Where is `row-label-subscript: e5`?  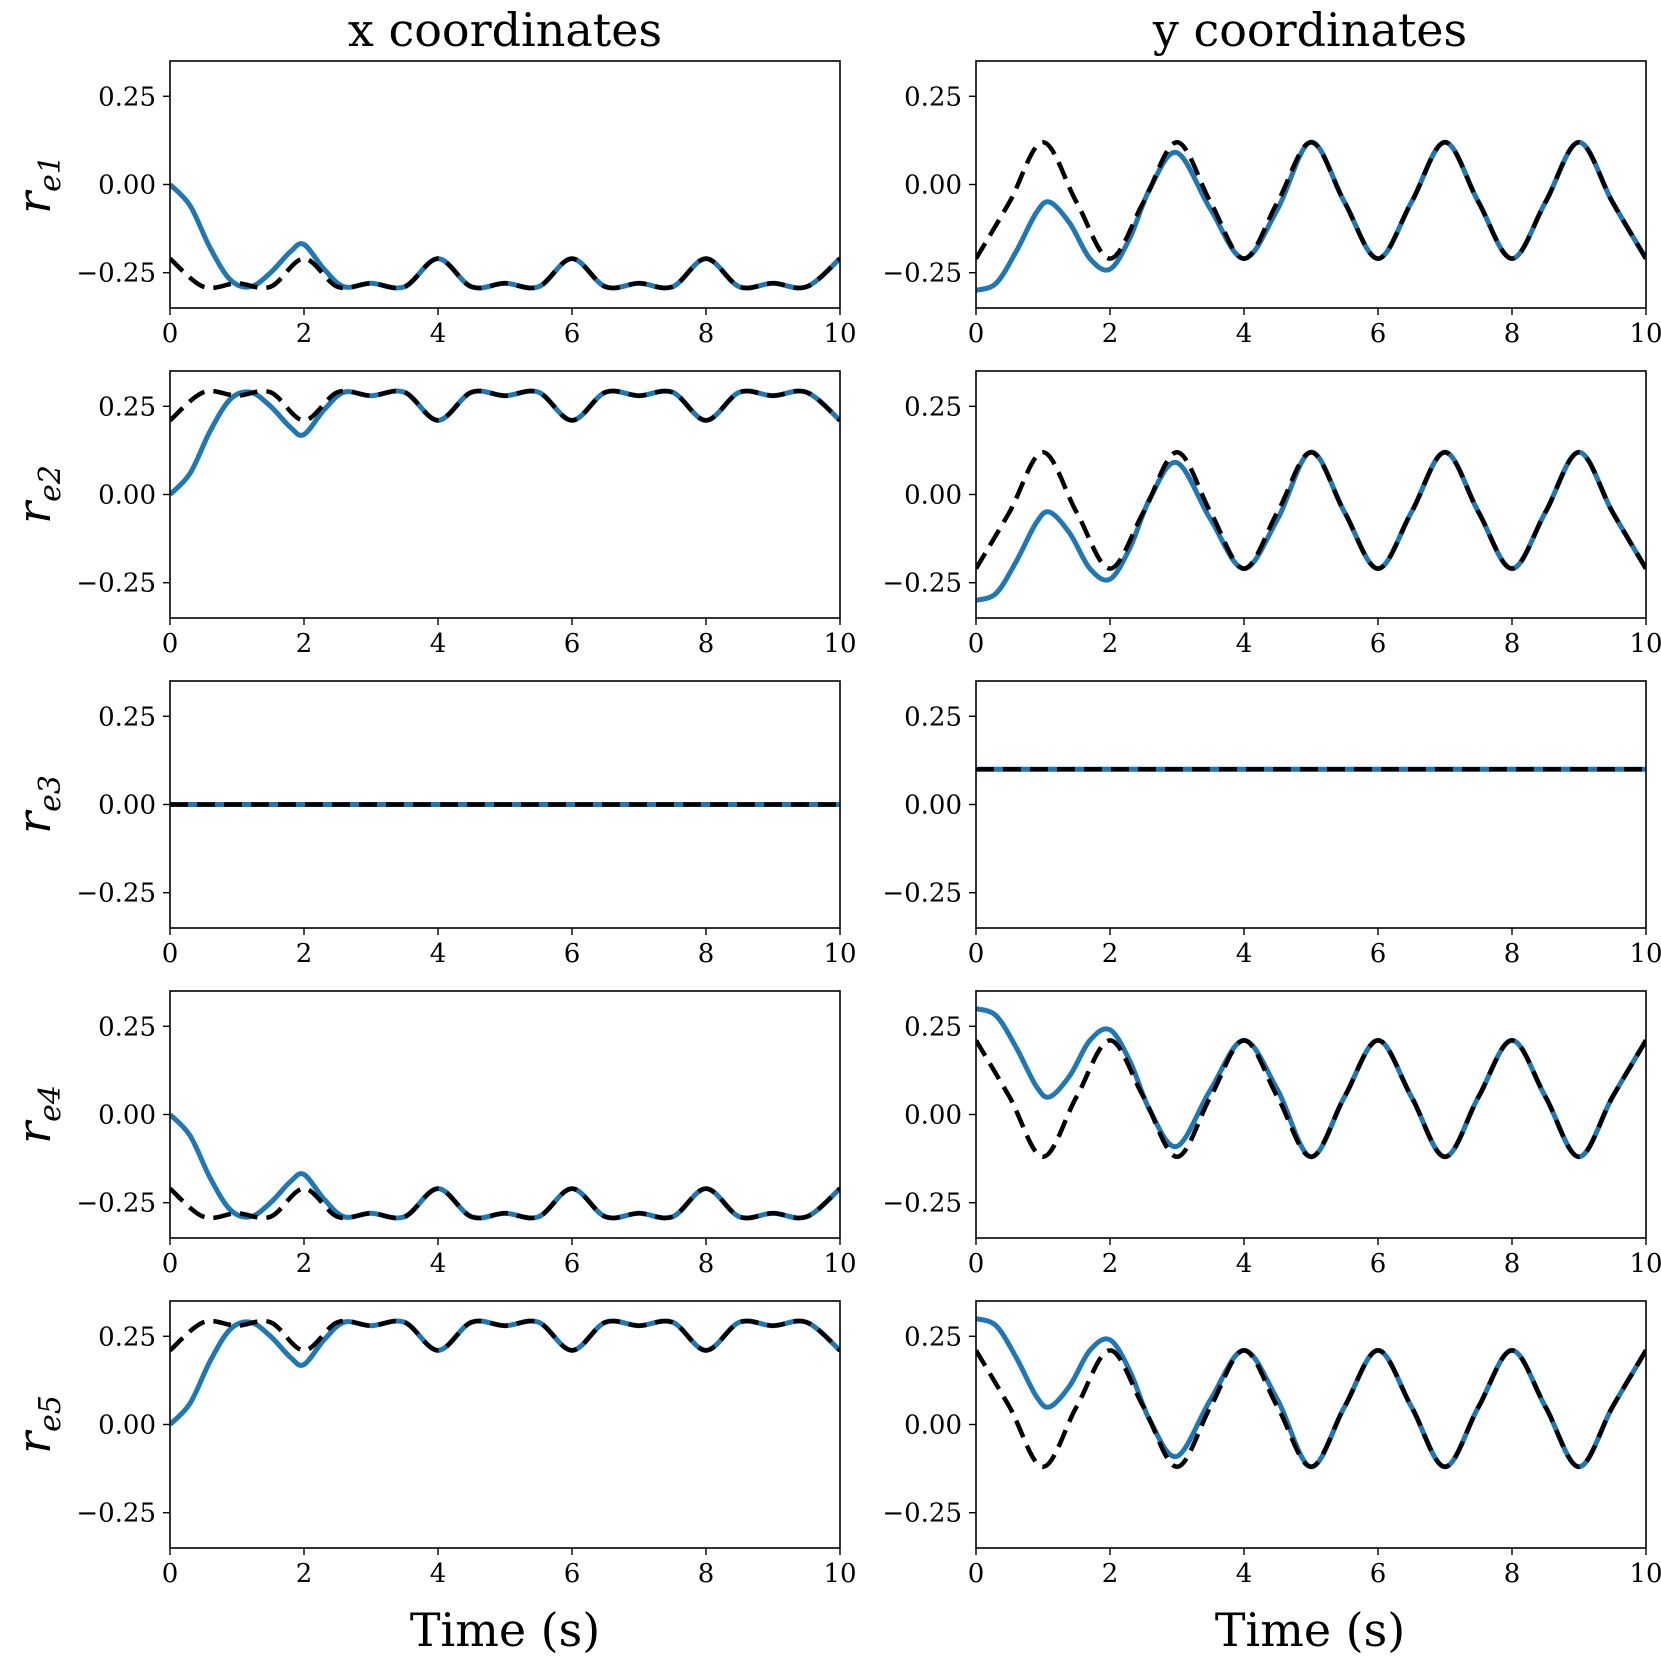 row-label-subscript: e5 is located at coordinates (50, 1413).